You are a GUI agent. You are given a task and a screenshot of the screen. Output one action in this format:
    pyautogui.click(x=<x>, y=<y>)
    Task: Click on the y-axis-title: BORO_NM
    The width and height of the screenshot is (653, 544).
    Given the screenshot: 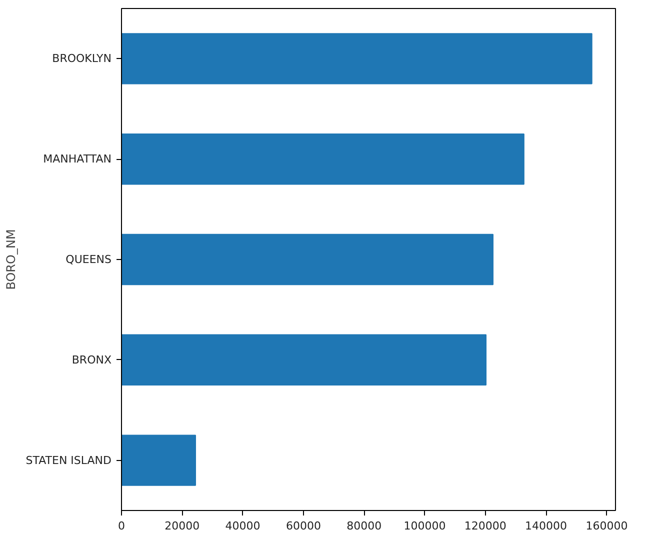 What is the action you would take?
    pyautogui.click(x=11, y=259)
    